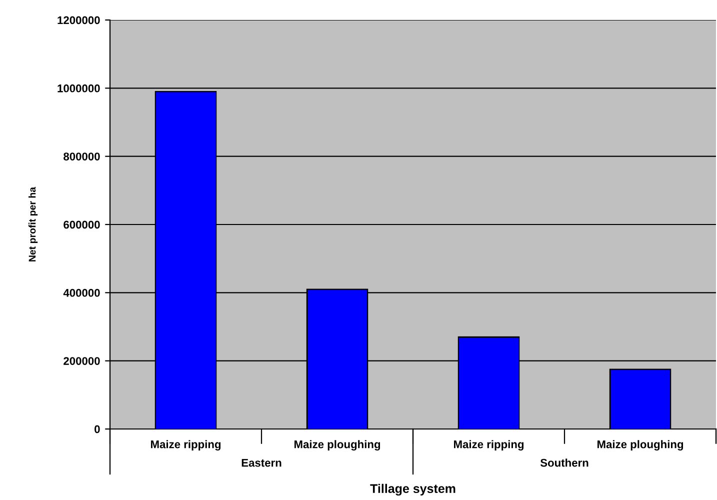 This screenshot has width=717, height=500. I want to click on y-tick-label: 1000000, so click(79, 88).